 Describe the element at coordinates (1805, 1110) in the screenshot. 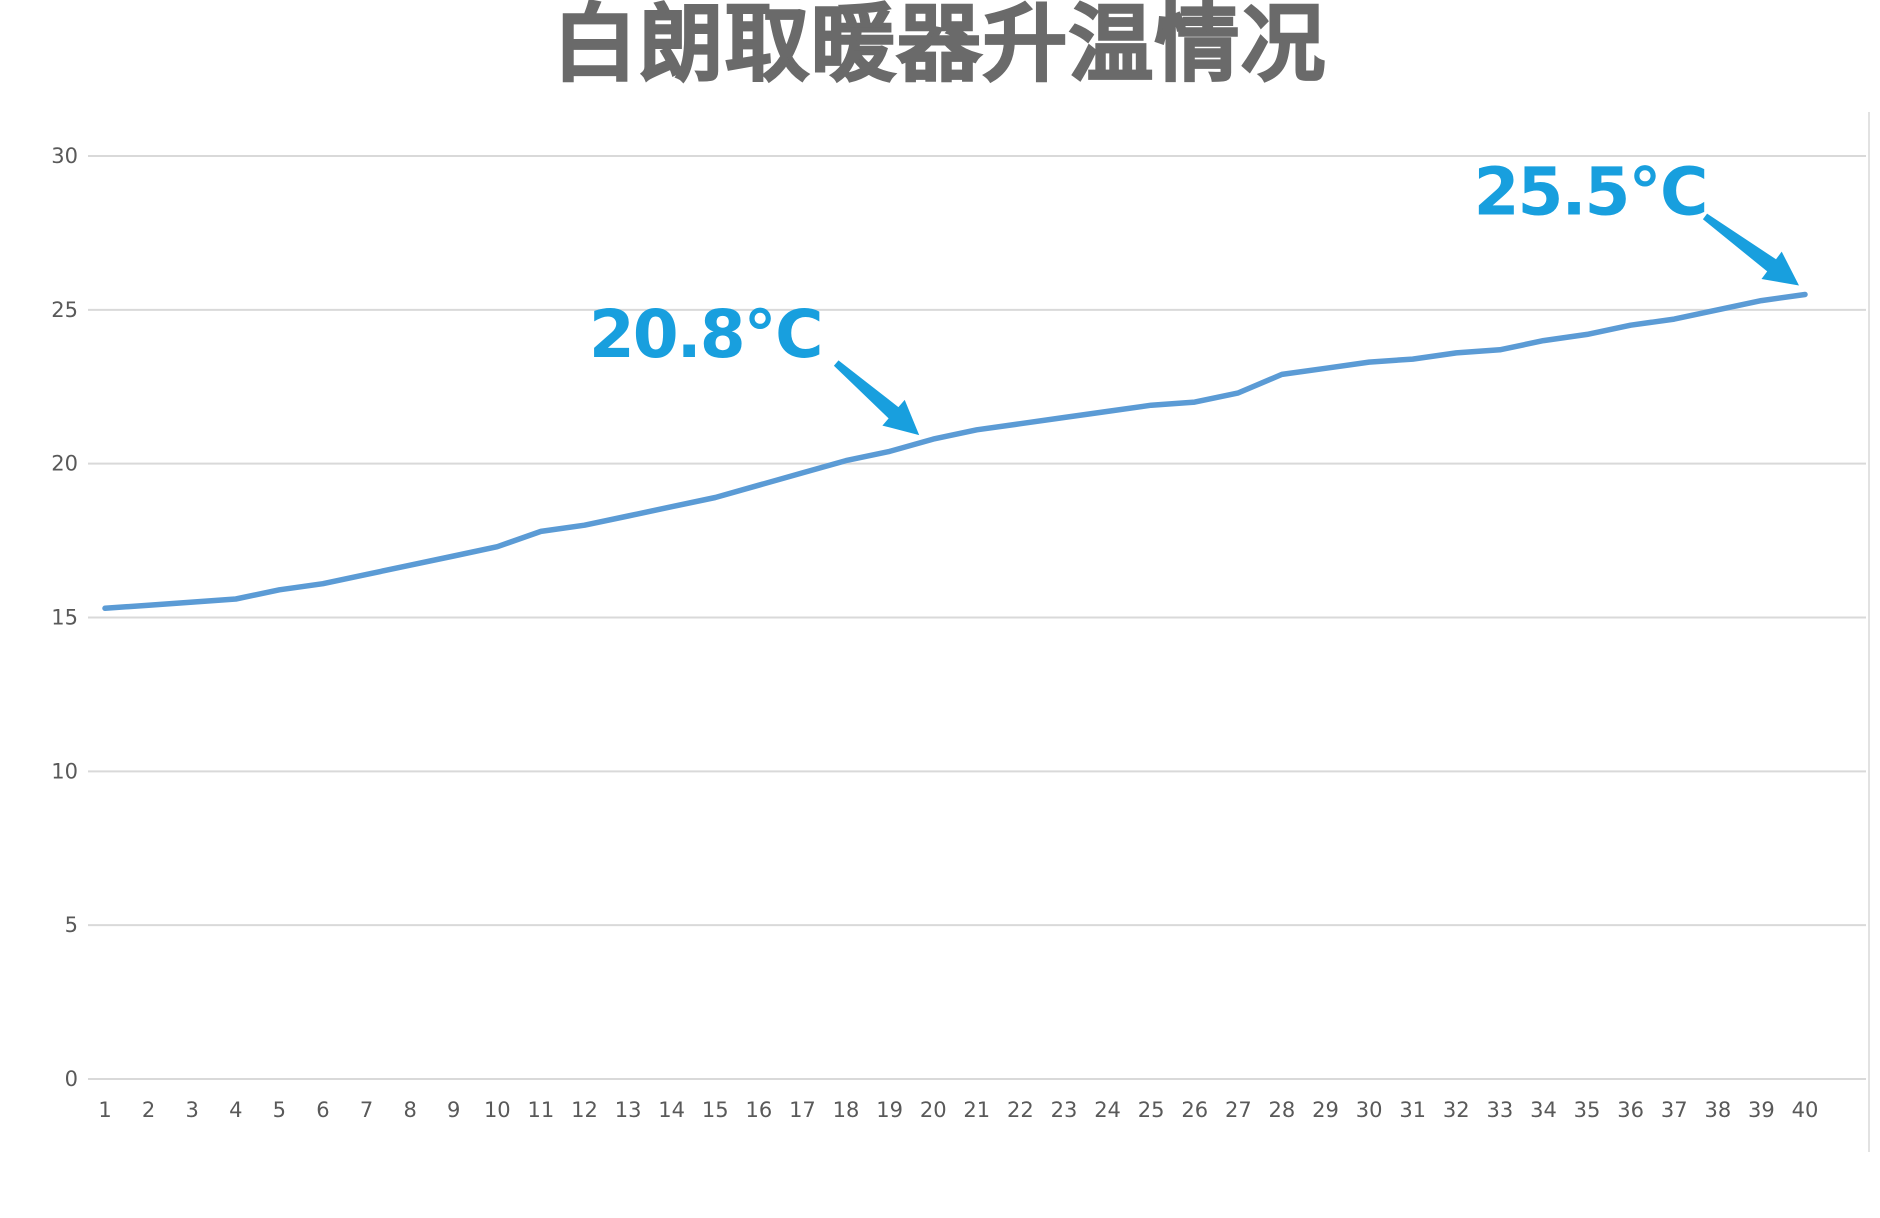

I see `x-axis-tick-label: 40` at that location.